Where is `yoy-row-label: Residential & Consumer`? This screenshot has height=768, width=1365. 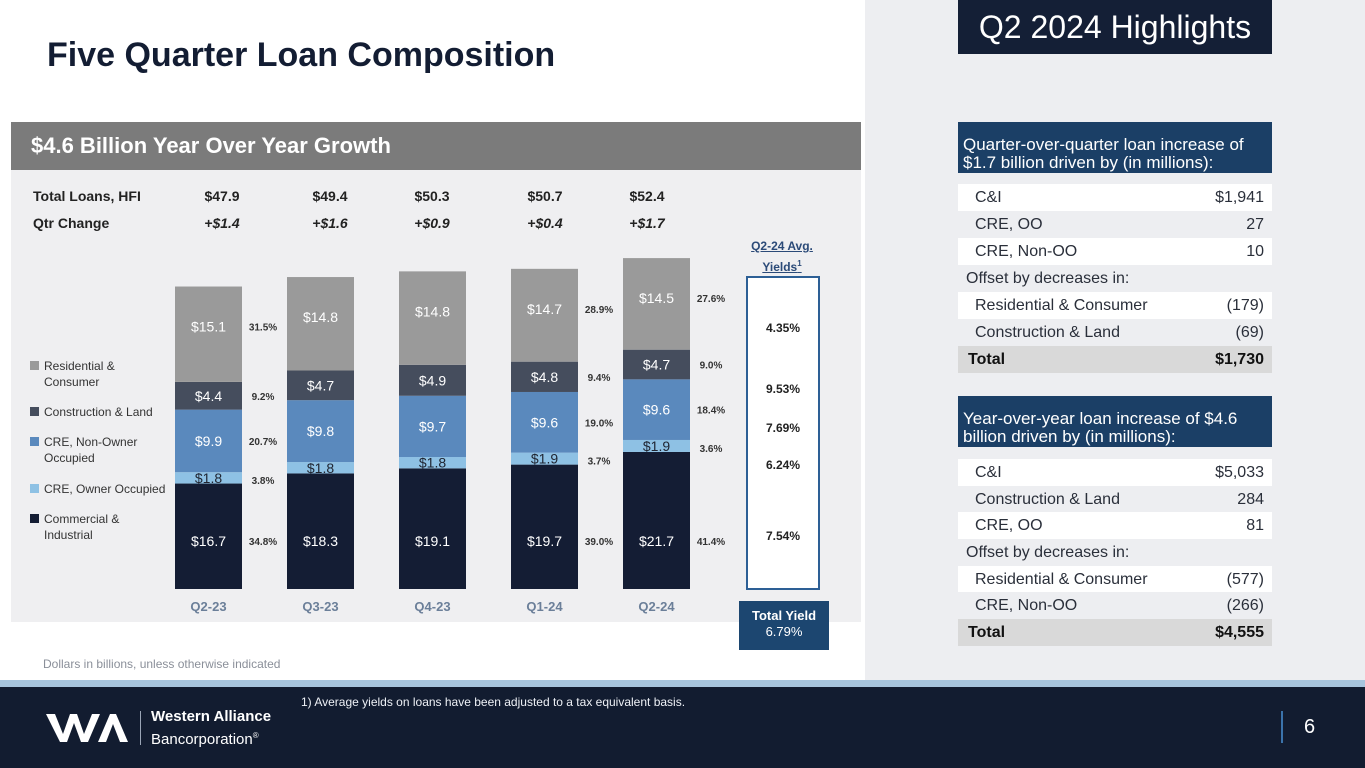 yoy-row-label: Residential & Consumer is located at coordinates (1061, 579).